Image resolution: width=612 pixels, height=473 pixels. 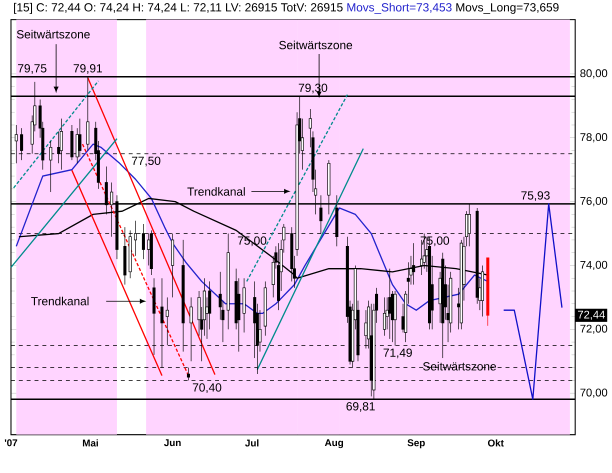 I want to click on x-tick-label: Sep, so click(x=416, y=443).